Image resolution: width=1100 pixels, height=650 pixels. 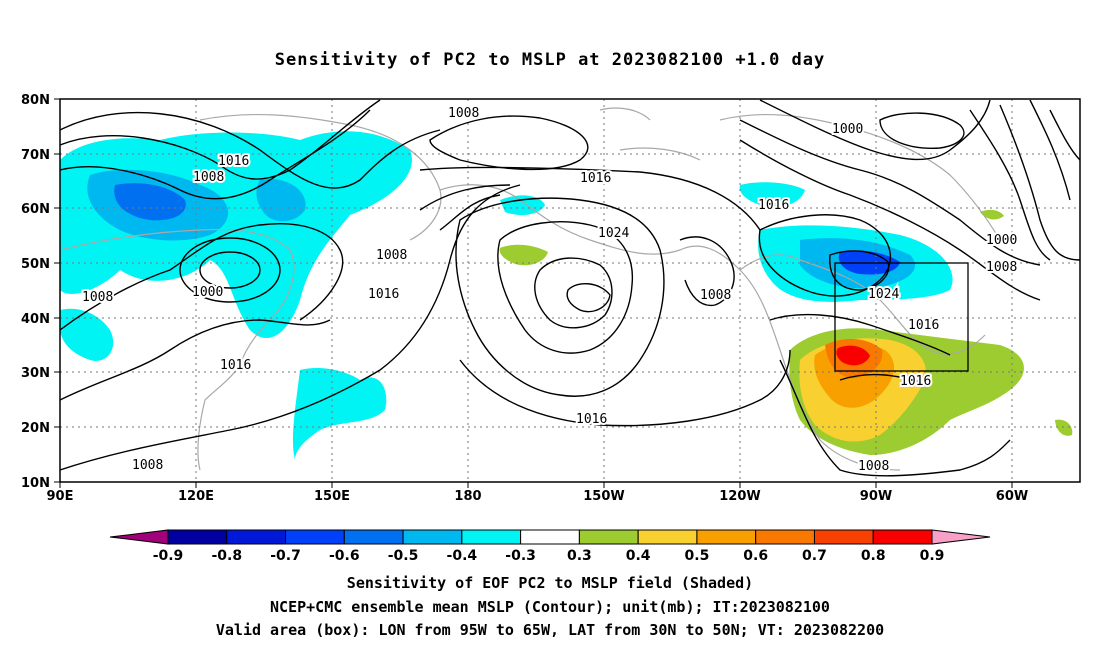 What do you see at coordinates (853, 355) in the screenshot?
I see `shade-red-gulf` at bounding box center [853, 355].